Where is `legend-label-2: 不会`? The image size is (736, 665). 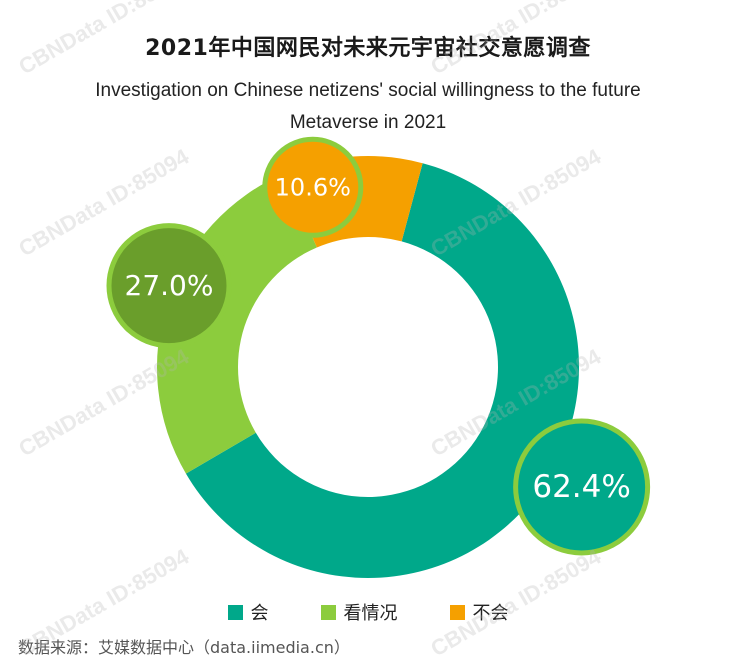
legend-label-2: 不会 is located at coordinates (490, 613).